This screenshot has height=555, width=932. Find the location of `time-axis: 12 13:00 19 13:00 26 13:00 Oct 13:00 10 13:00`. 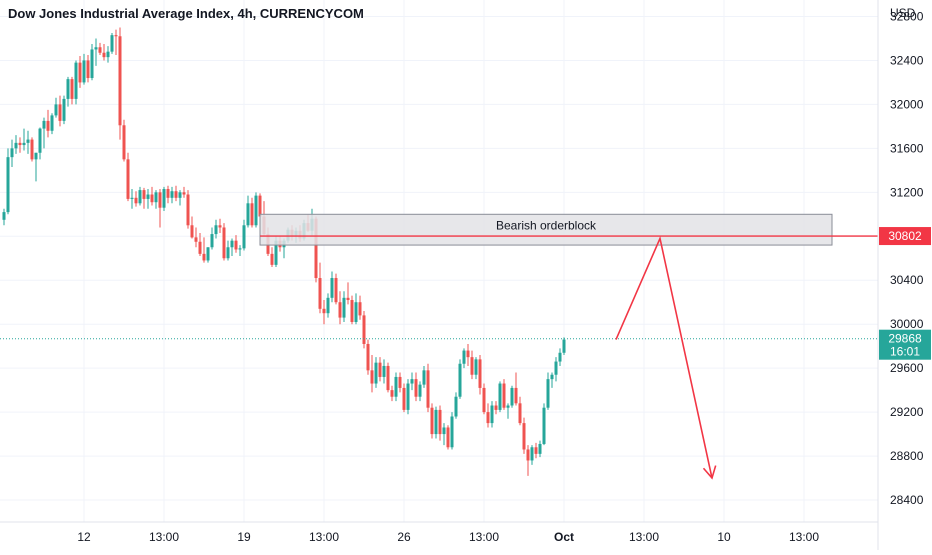

time-axis: 12 13:00 19 13:00 26 13:00 Oct 13:00 10 13:00 is located at coordinates (448, 537).